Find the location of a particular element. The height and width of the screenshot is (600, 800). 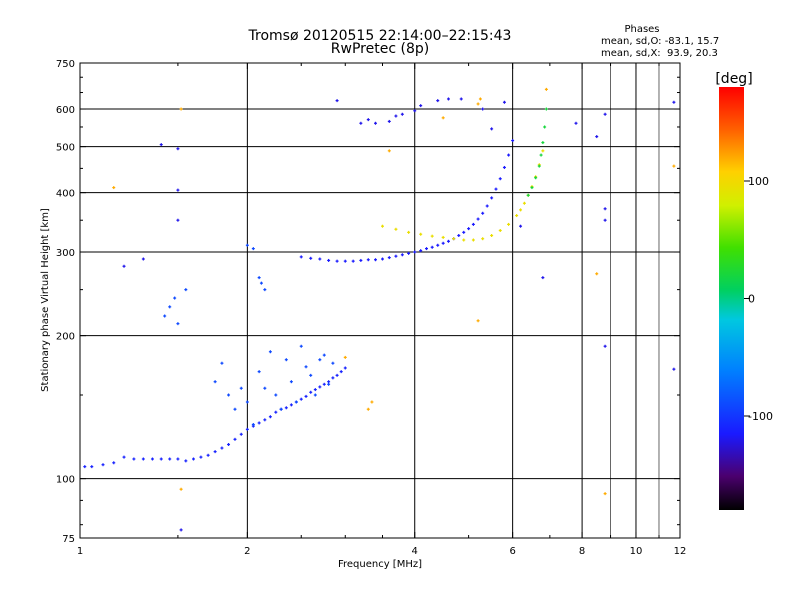

series-o-mode-trace-f-layer- is located at coordinates (407, 201).